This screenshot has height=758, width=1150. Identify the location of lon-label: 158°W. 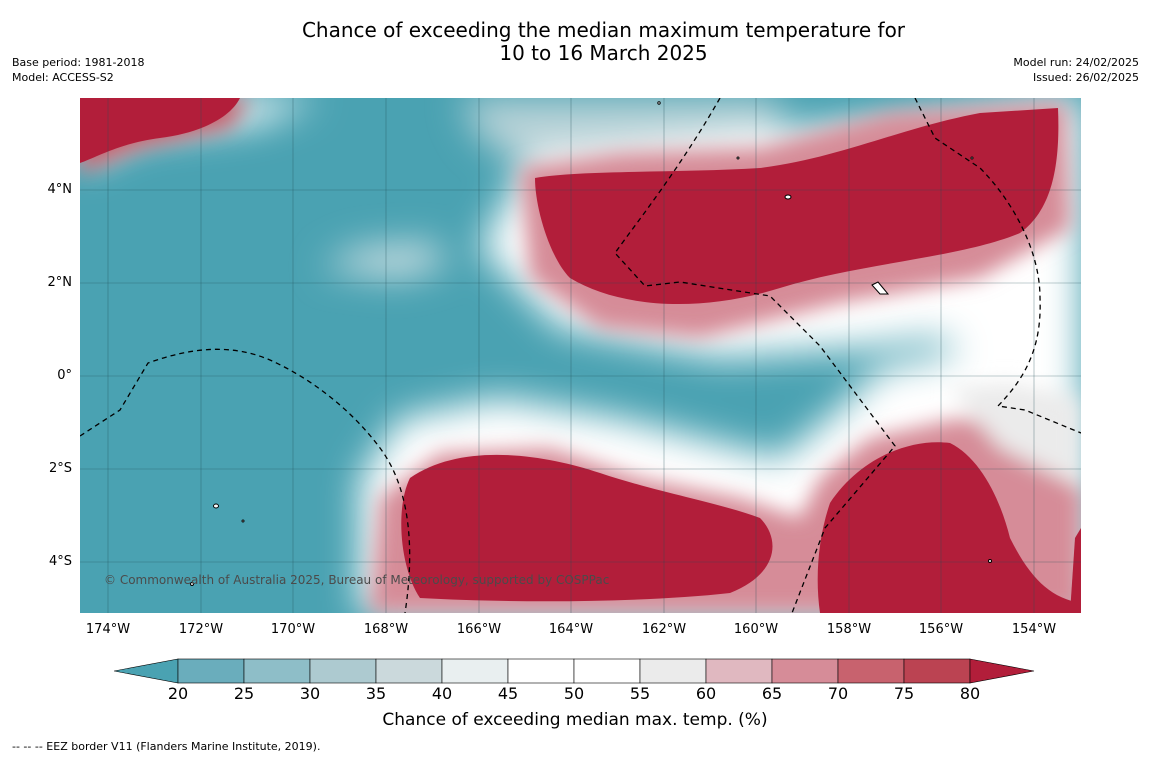
(849, 629).